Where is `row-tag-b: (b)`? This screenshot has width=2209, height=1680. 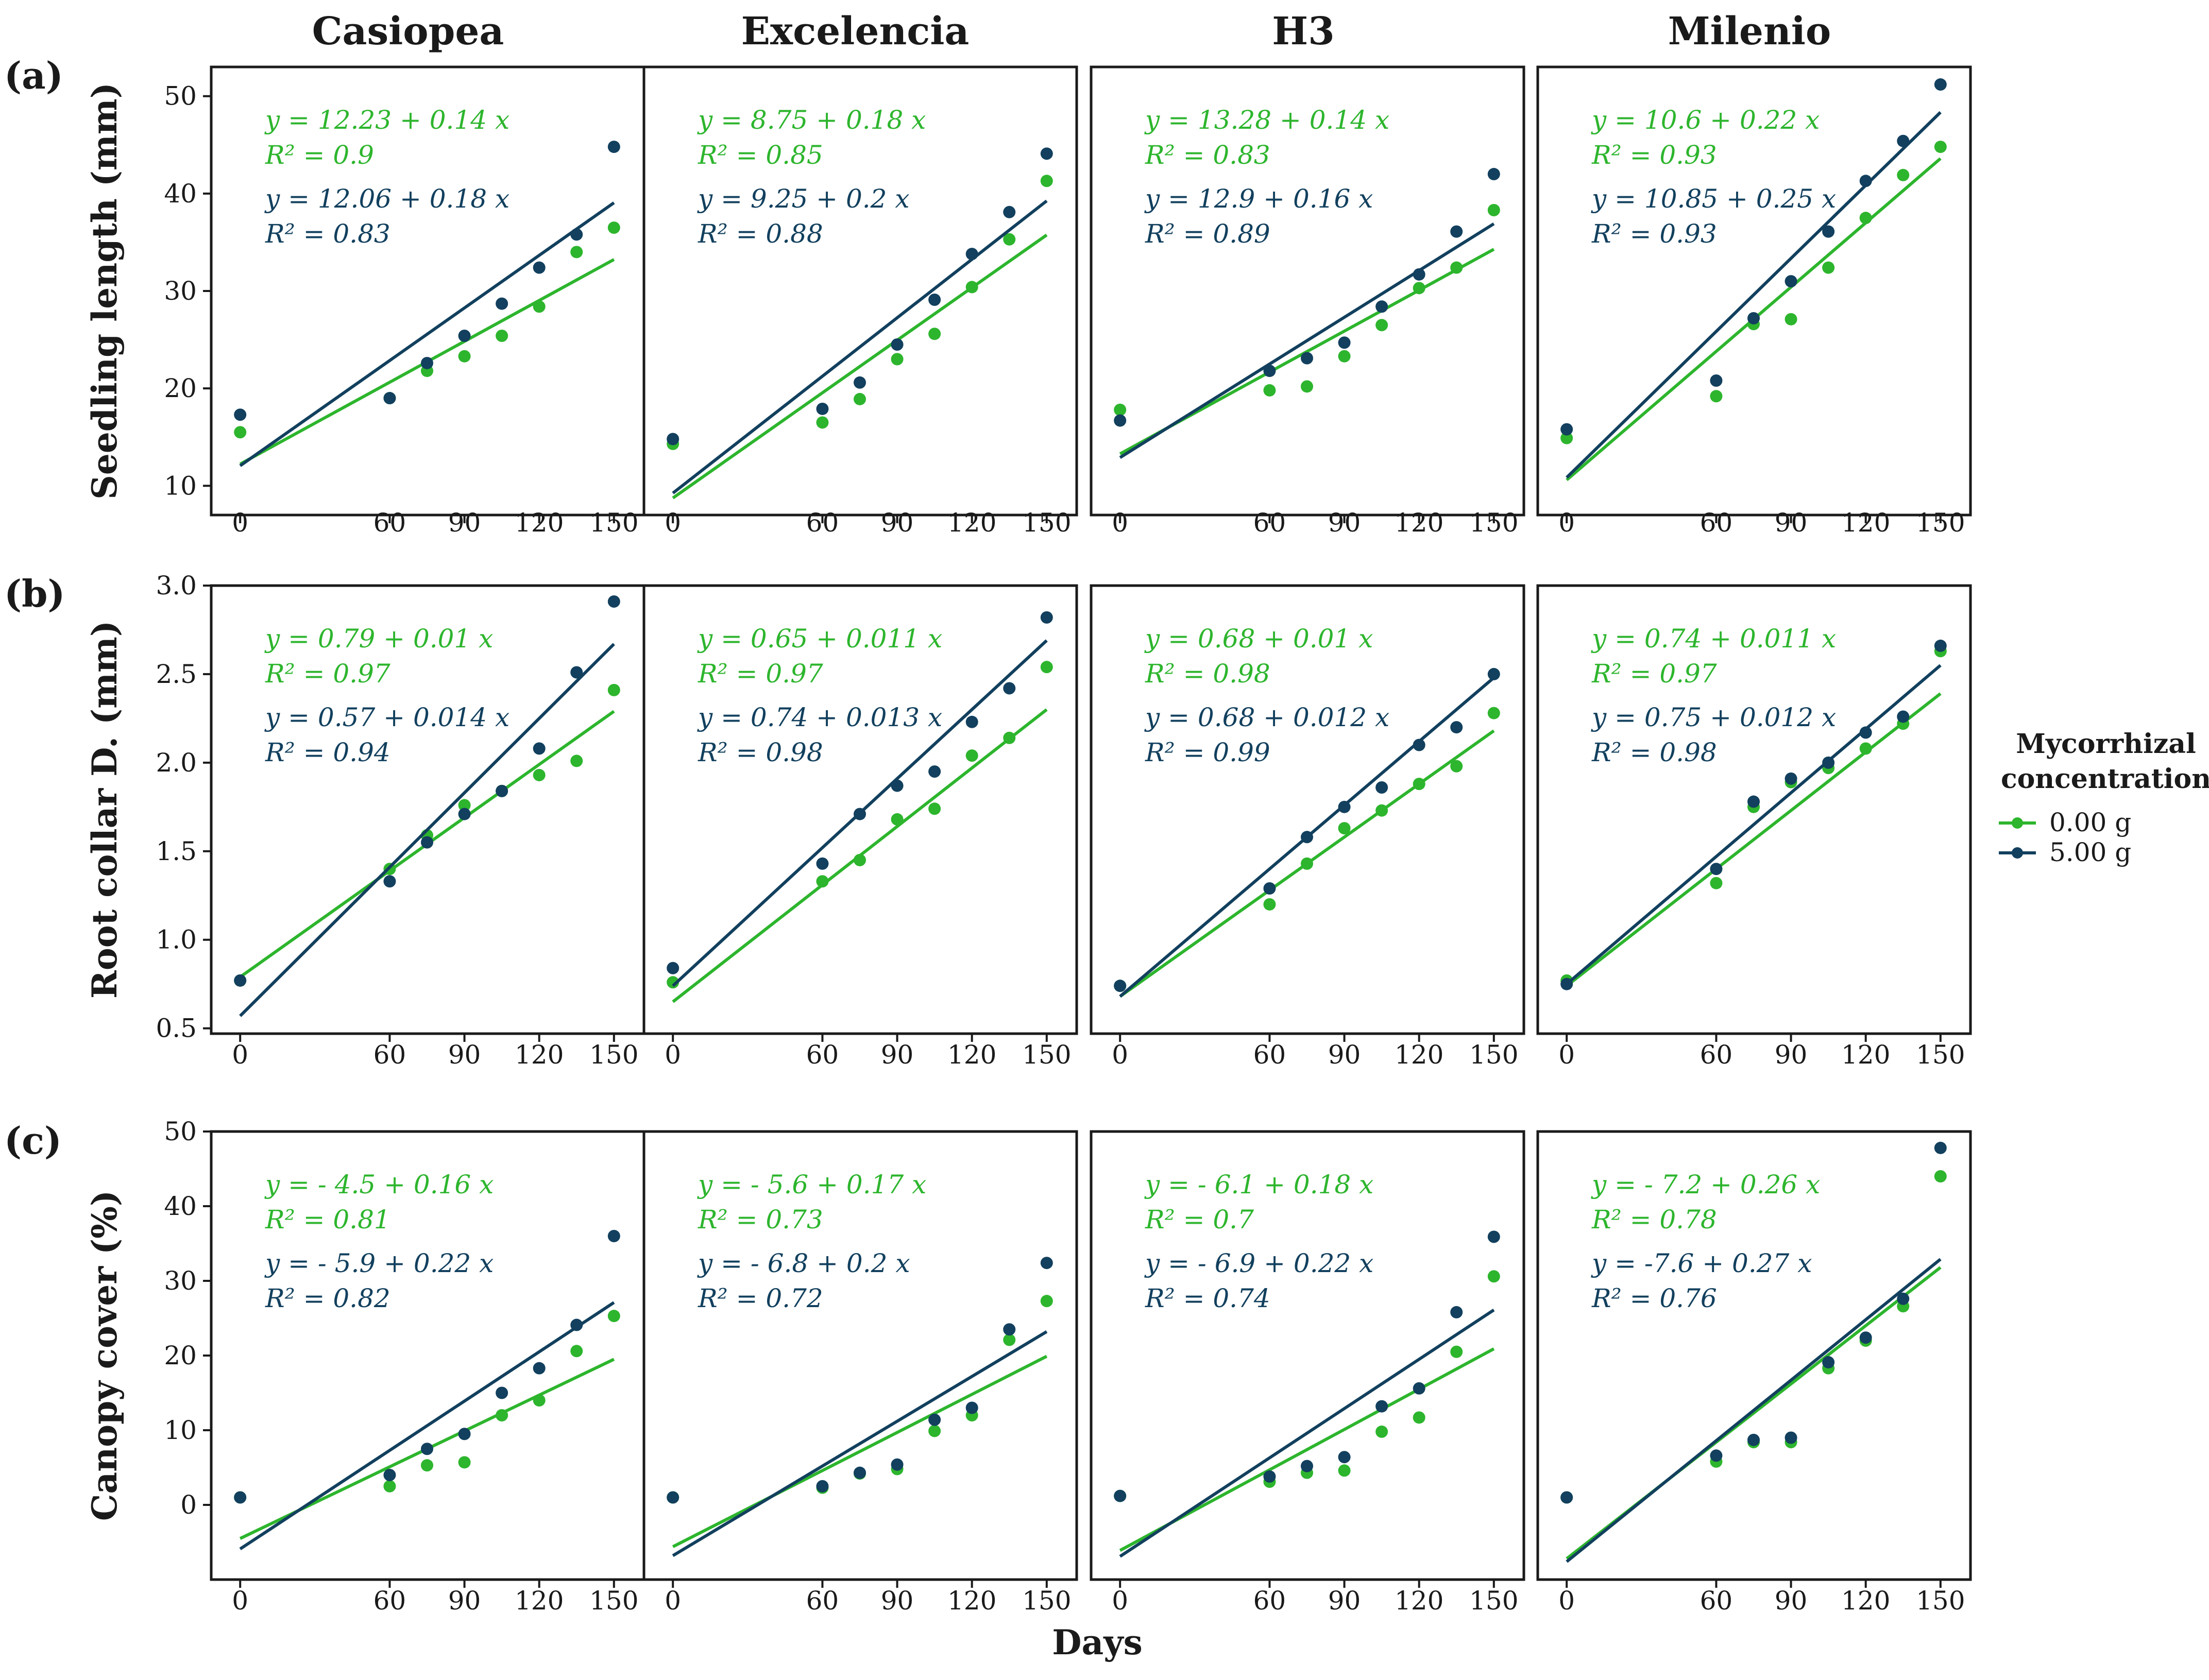
row-tag-b: (b) is located at coordinates (34, 593).